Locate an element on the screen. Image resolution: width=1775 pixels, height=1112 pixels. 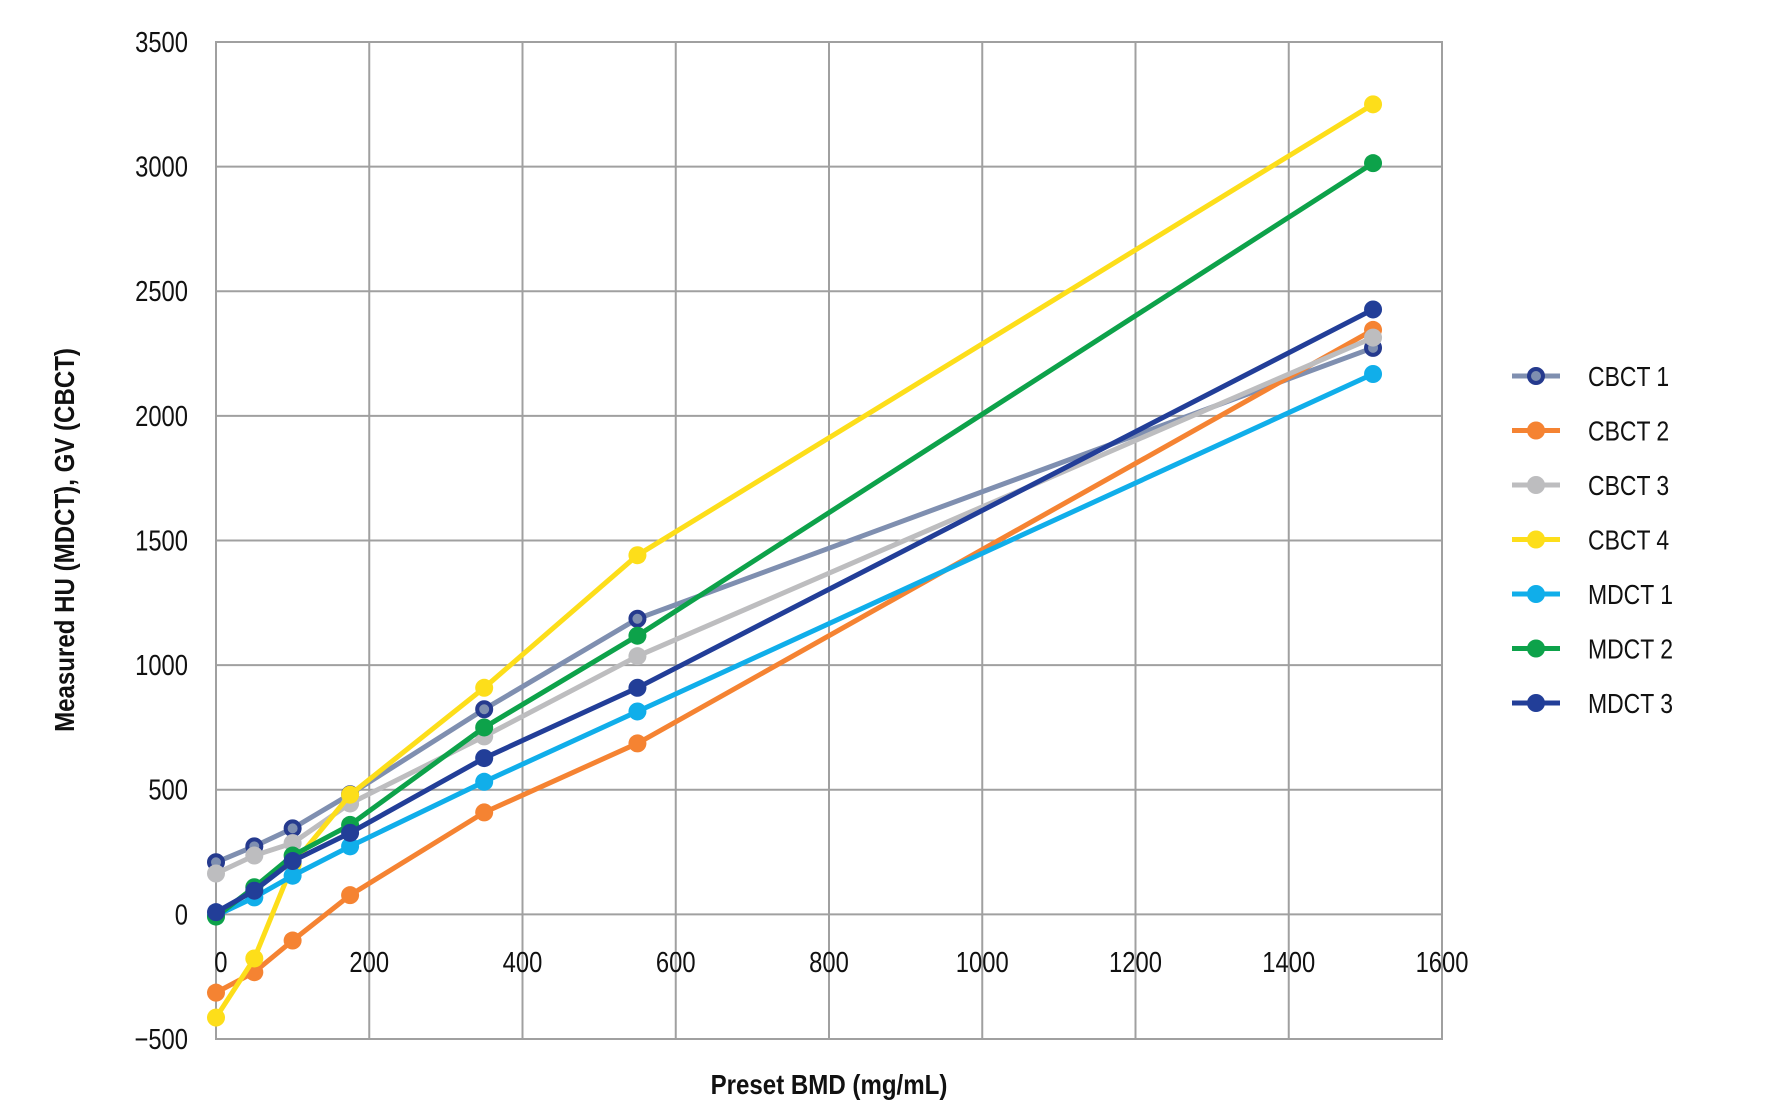
x-tick-label: 1200 is located at coordinates (1135, 962).